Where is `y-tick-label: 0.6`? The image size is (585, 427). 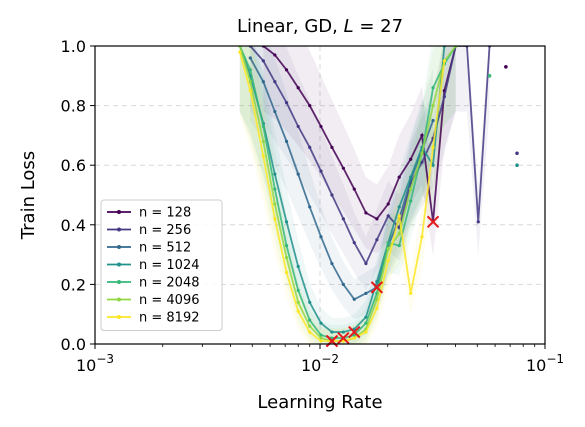
y-tick-label: 0.6 is located at coordinates (73, 165).